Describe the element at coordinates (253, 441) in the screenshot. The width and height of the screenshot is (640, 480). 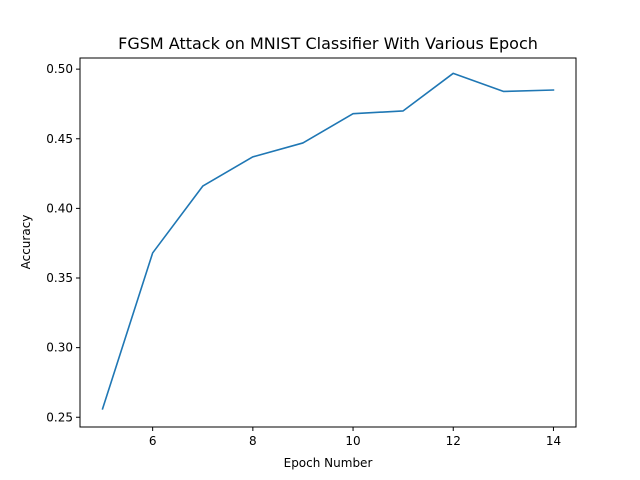
I see `x-tick-label: 8` at that location.